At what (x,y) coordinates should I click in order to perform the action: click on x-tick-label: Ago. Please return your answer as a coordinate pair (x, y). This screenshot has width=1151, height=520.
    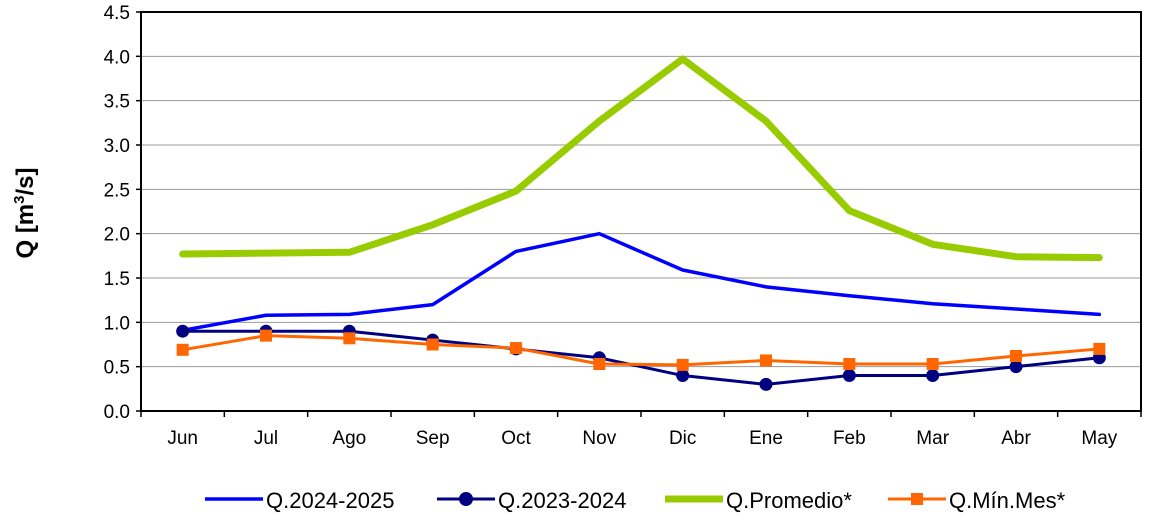
    Looking at the image, I should click on (349, 438).